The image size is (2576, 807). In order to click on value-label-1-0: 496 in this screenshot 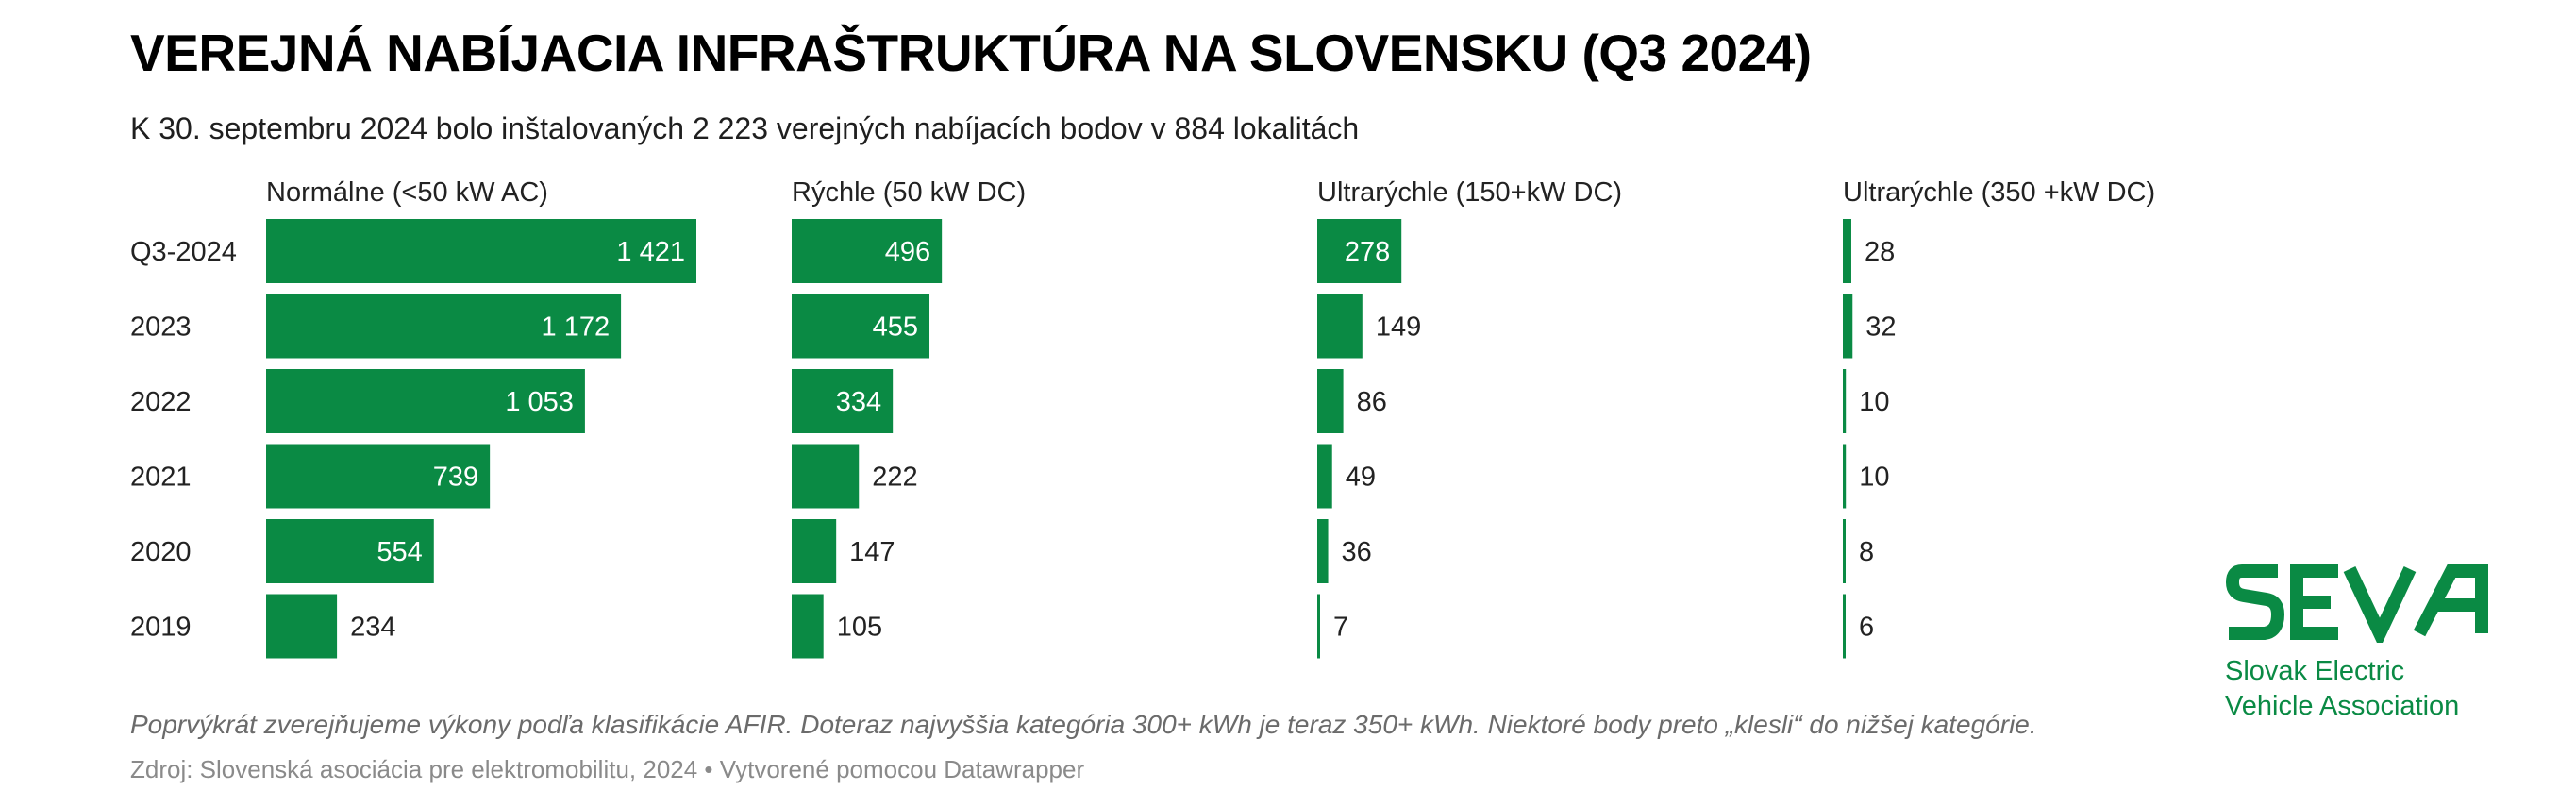, I will do `click(907, 252)`.